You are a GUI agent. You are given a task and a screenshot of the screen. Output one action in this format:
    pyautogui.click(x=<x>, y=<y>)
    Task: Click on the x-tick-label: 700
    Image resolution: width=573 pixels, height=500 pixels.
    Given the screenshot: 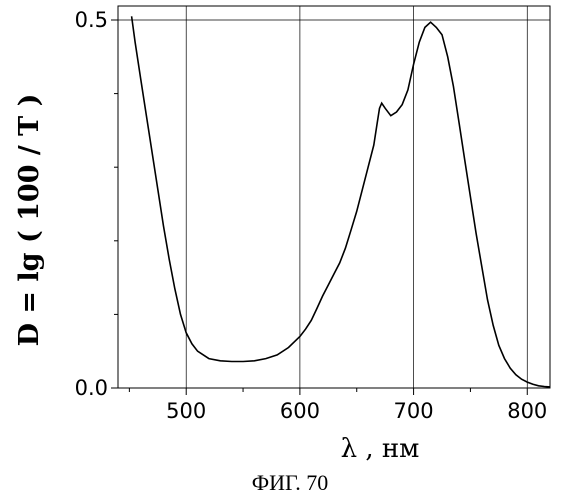 What is the action you would take?
    pyautogui.click(x=414, y=411)
    